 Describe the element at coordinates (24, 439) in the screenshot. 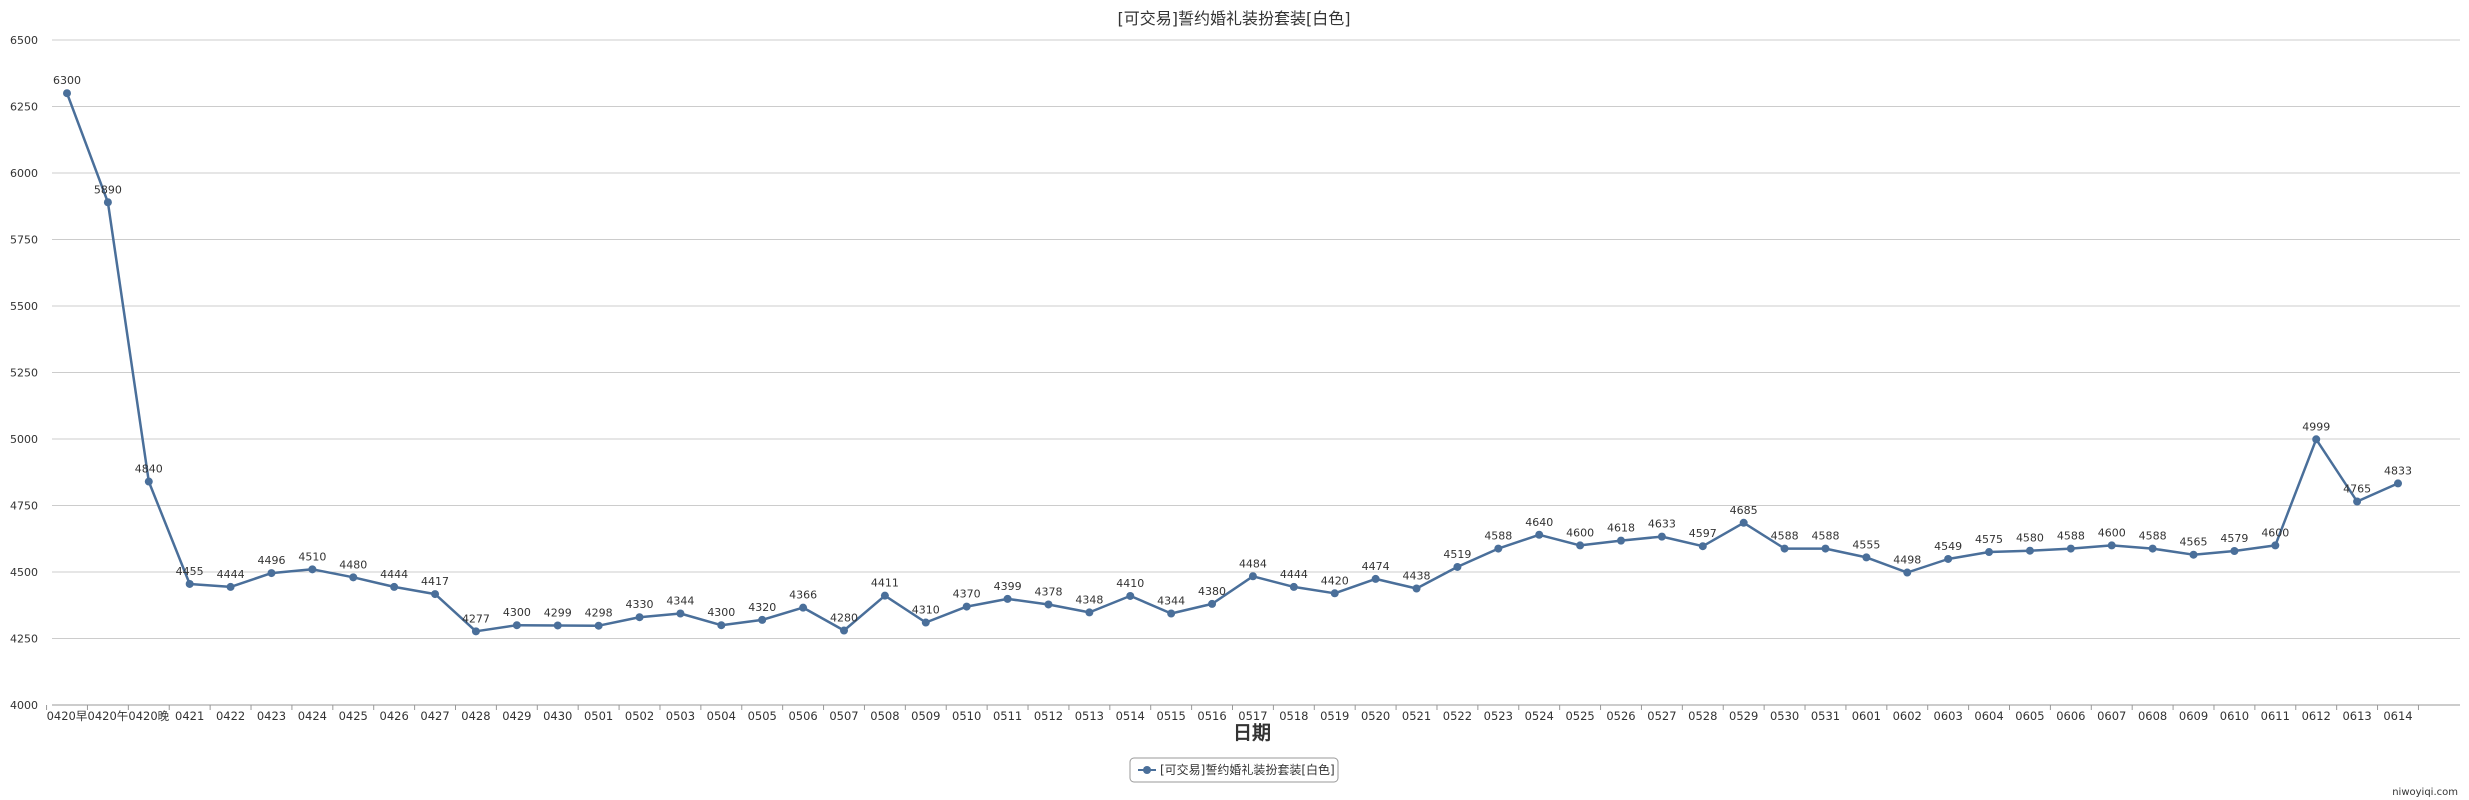

I see `y-tick-label: 5000` at that location.